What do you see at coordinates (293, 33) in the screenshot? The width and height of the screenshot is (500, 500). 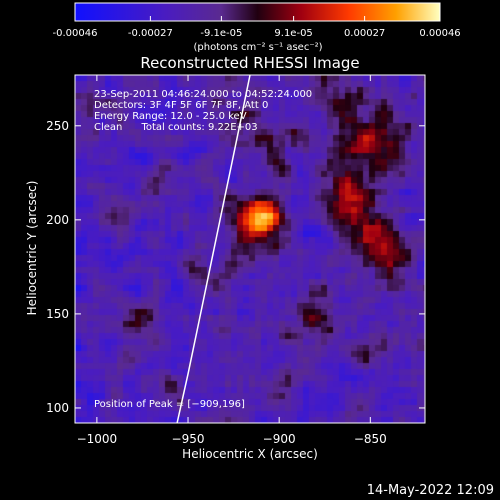 I see `colorbar-tick-label: 9.1e-05` at bounding box center [293, 33].